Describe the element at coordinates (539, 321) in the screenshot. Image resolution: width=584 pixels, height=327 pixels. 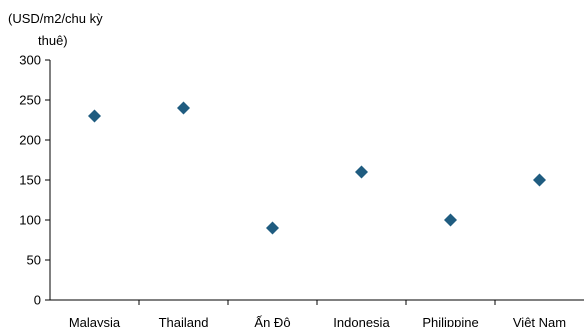
I see `x-tick-label: Việt Nam` at that location.